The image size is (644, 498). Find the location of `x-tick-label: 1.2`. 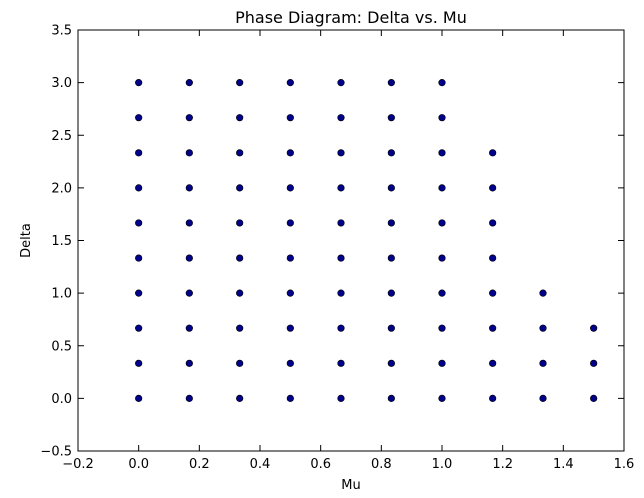

x-tick-label: 1.2 is located at coordinates (502, 464).